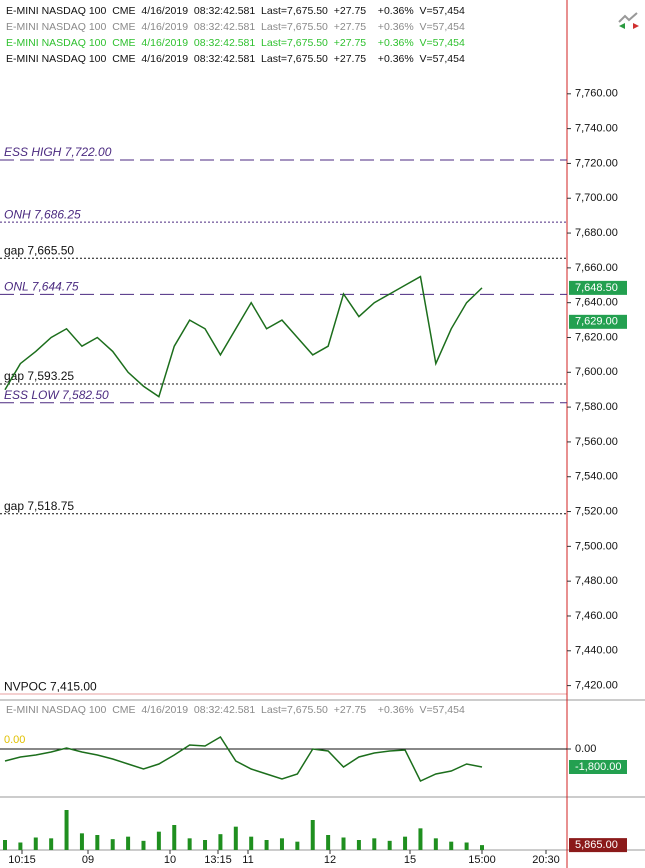 Image resolution: width=645 pixels, height=868 pixels. What do you see at coordinates (596, 337) in the screenshot?
I see `y-tick-label: 7,620.00` at bounding box center [596, 337].